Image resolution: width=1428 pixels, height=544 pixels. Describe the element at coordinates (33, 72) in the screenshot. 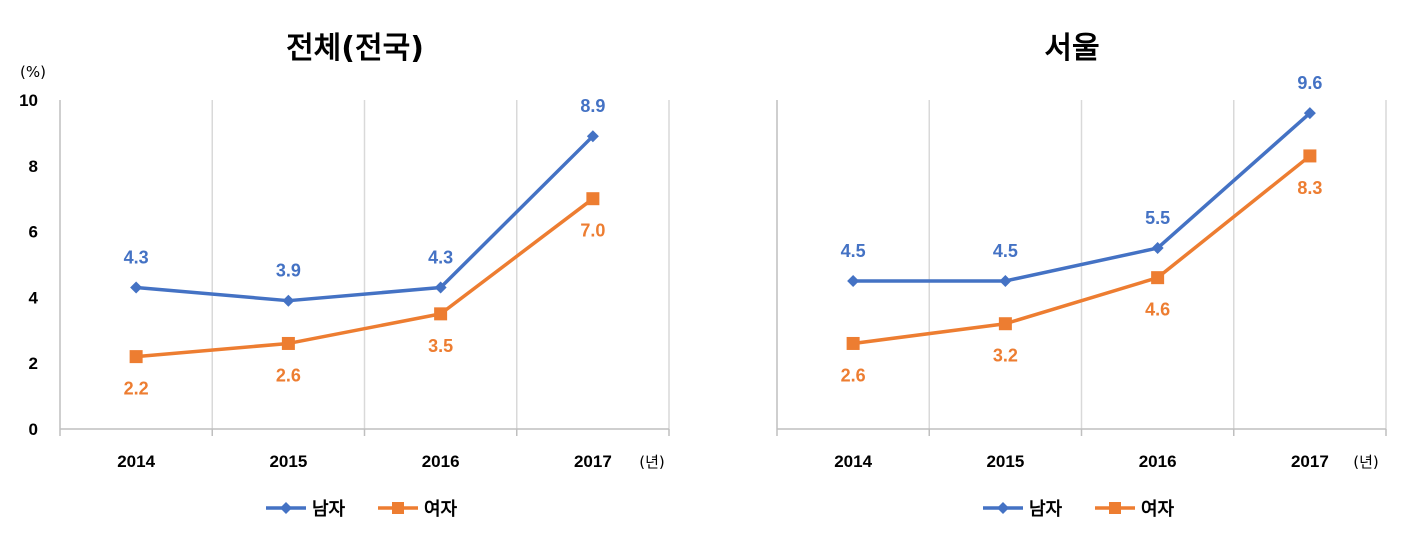

I see `y-axis-unit: (%)` at that location.